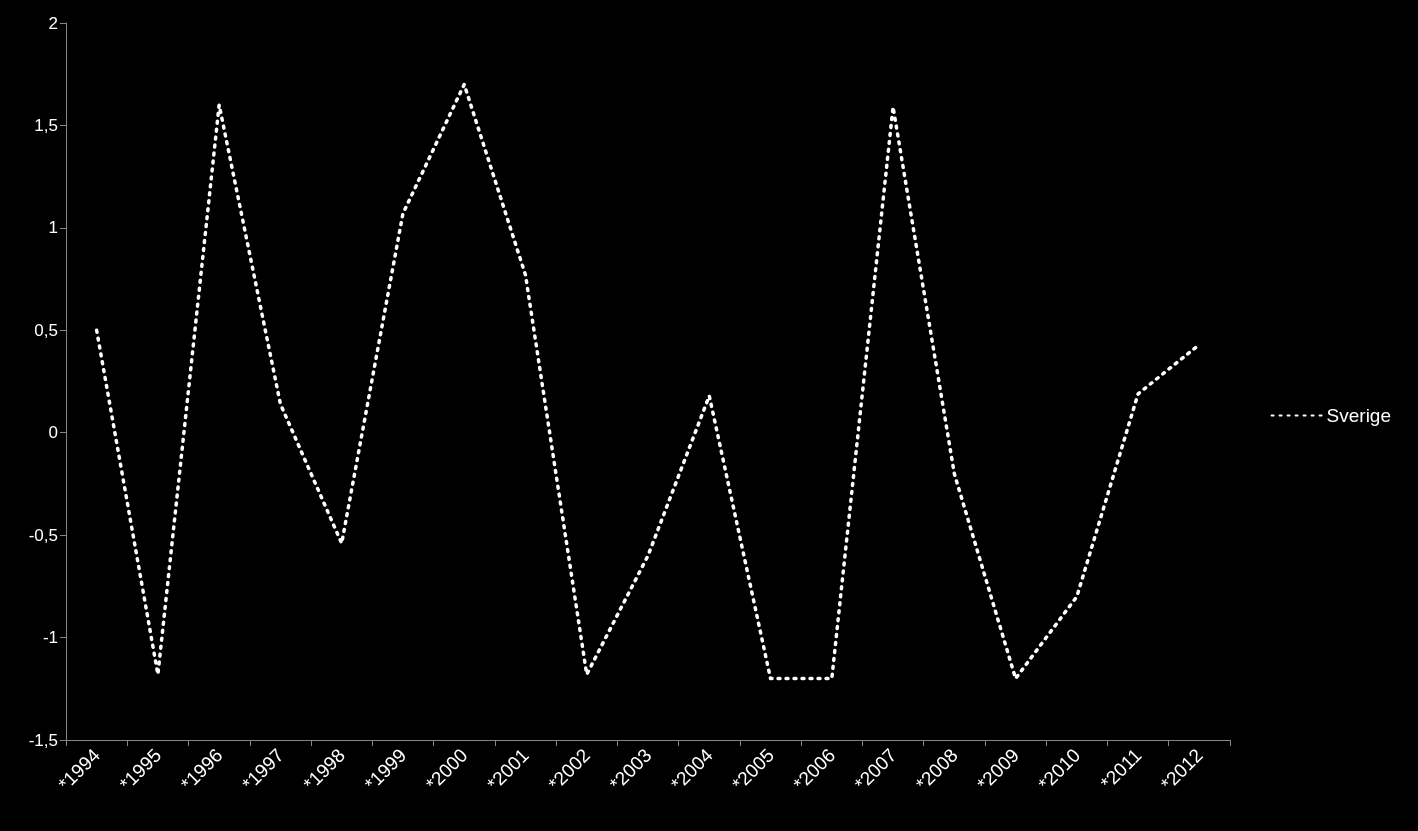  Describe the element at coordinates (46, 330) in the screenshot. I see `y-tick-label: 0,5` at that location.